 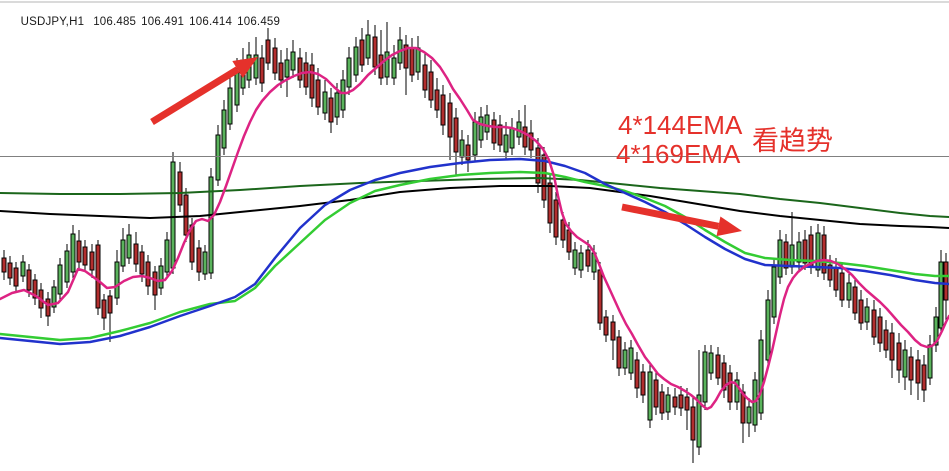 What do you see at coordinates (211, 22) in the screenshot?
I see `quote-low: 106.414` at bounding box center [211, 22].